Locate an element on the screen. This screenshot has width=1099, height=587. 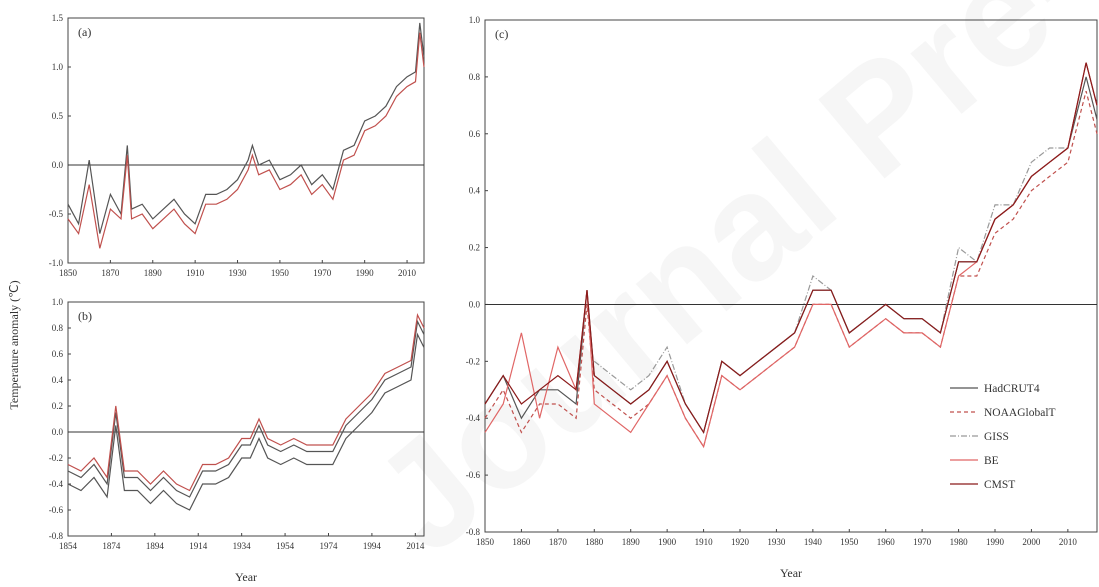
x-tick-label: 1934 is located at coordinates (242, 546).